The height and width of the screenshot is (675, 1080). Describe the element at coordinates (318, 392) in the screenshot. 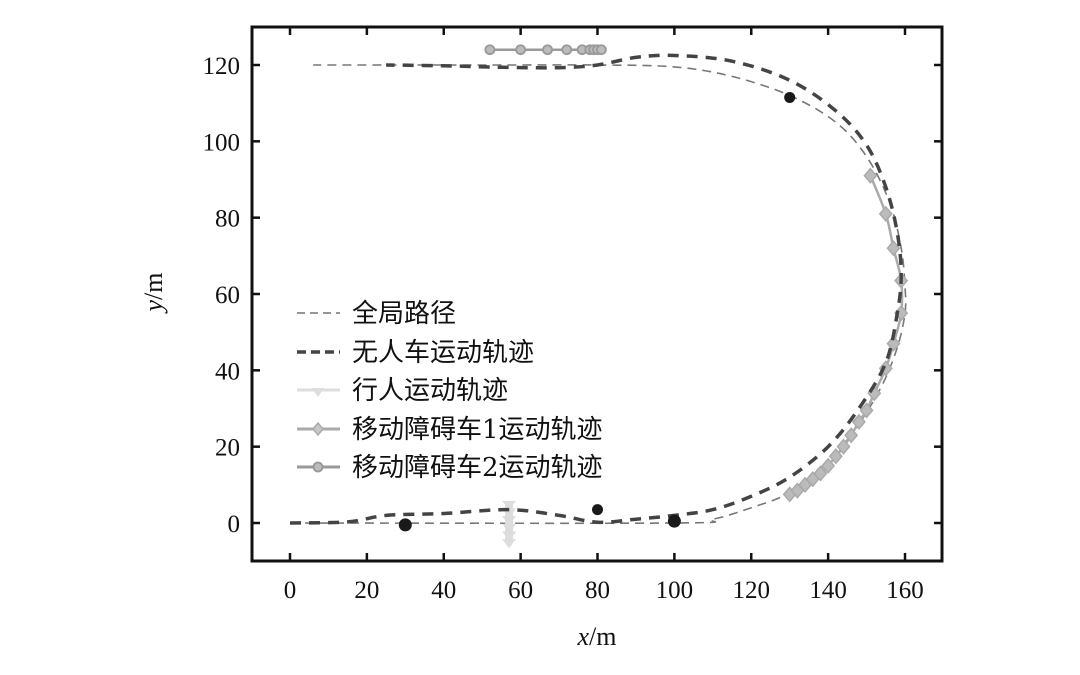

I see `triangle-down-icon` at that location.